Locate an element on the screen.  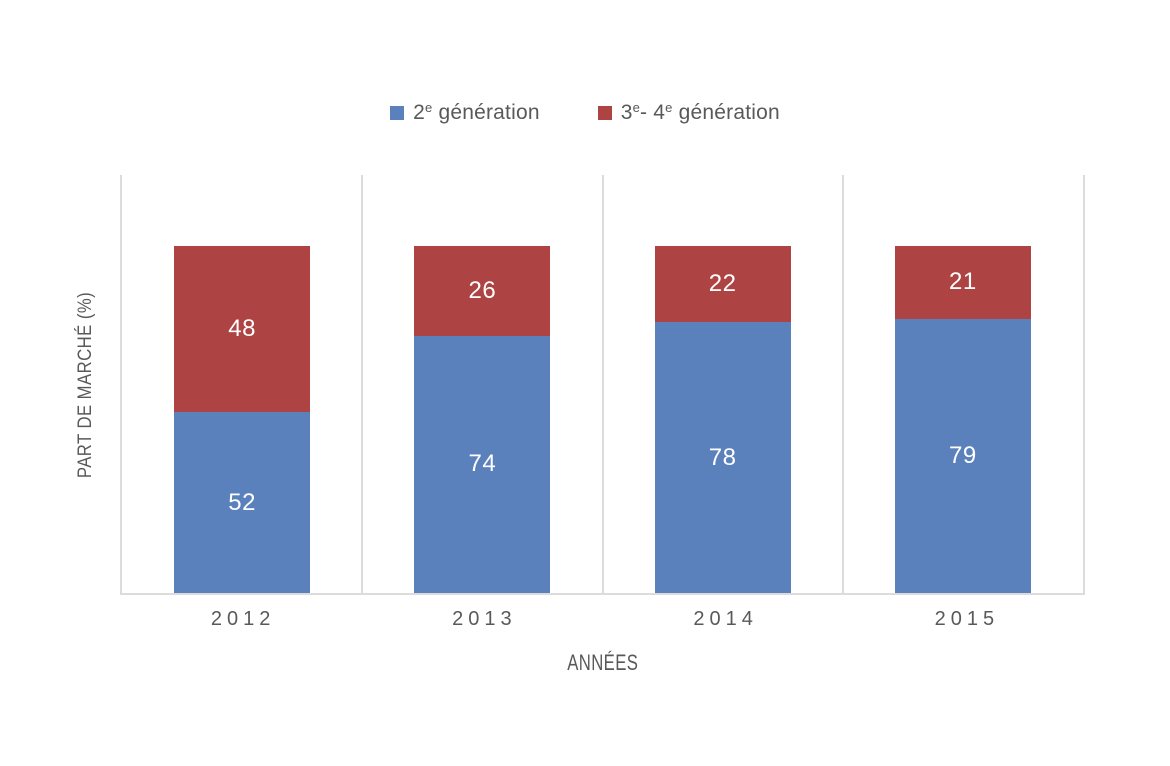
x-axis-label-2013: 2013 is located at coordinates (484, 619).